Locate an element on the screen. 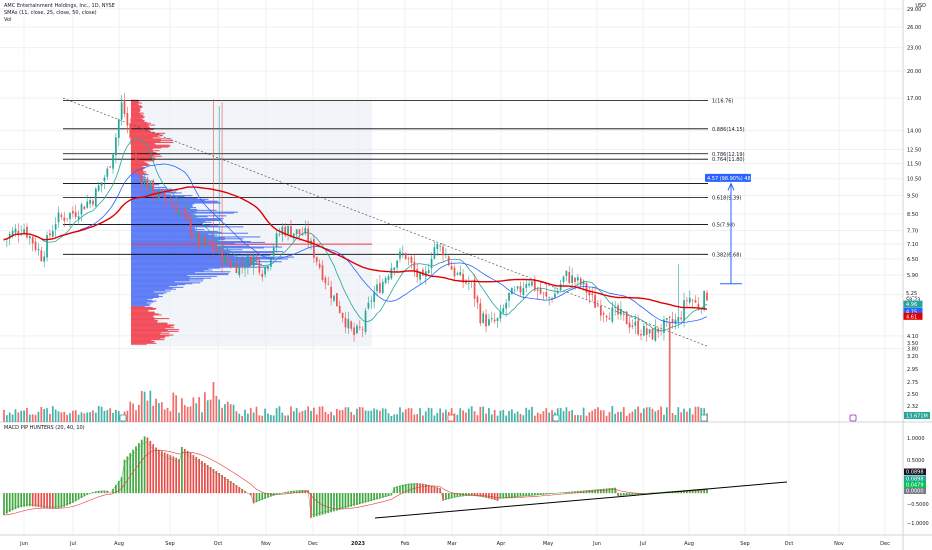 The image size is (932, 550). macd-label: 0.0000 is located at coordinates (915, 492).